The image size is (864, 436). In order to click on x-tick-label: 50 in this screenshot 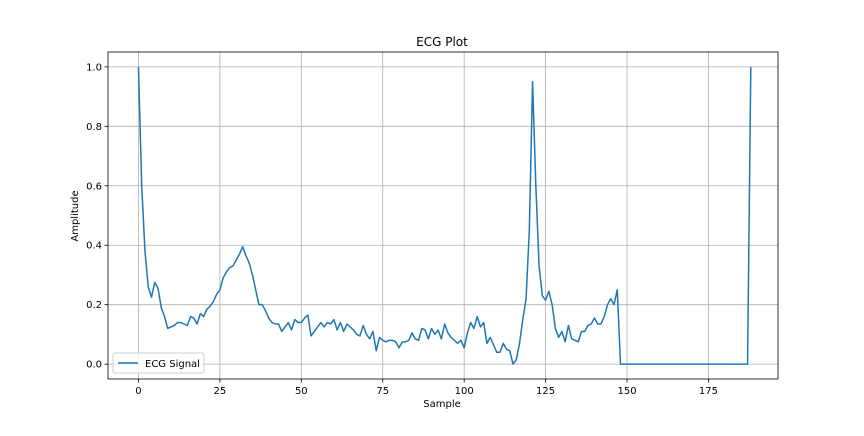, I will do `click(301, 391)`.